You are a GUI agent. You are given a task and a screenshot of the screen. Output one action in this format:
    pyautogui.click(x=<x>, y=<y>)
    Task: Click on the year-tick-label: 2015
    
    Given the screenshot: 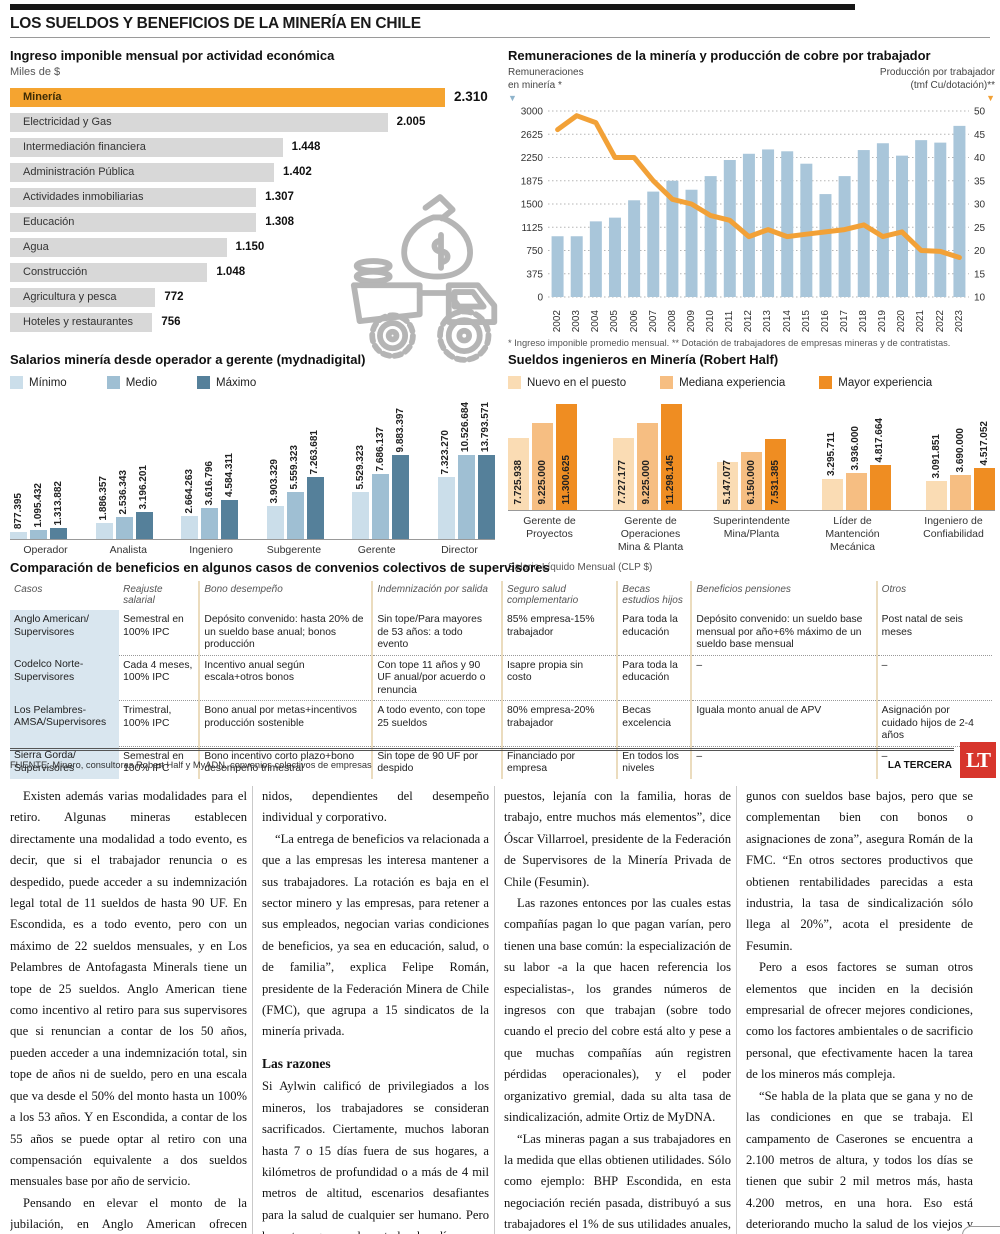 What is the action you would take?
    pyautogui.click(x=806, y=321)
    